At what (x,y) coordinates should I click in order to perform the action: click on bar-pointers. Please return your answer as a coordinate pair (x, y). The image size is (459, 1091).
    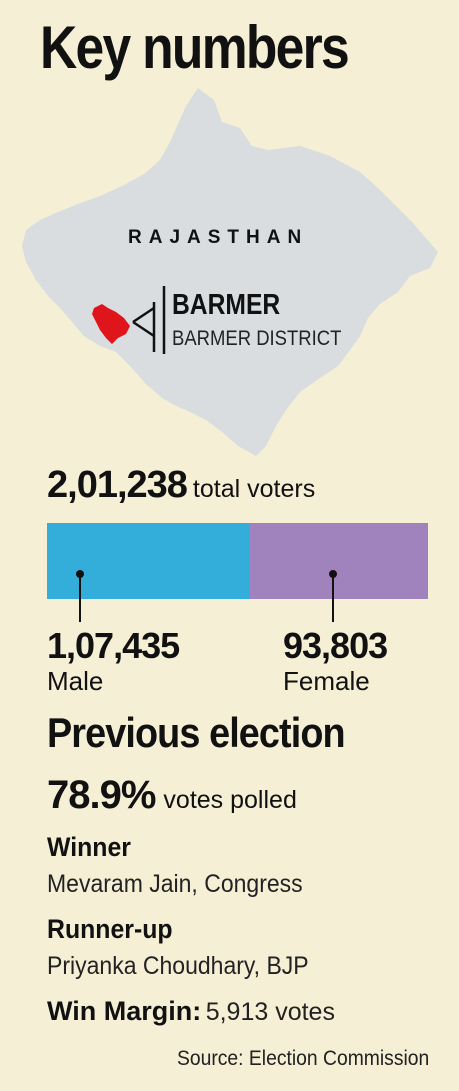
    Looking at the image, I should click on (206, 596).